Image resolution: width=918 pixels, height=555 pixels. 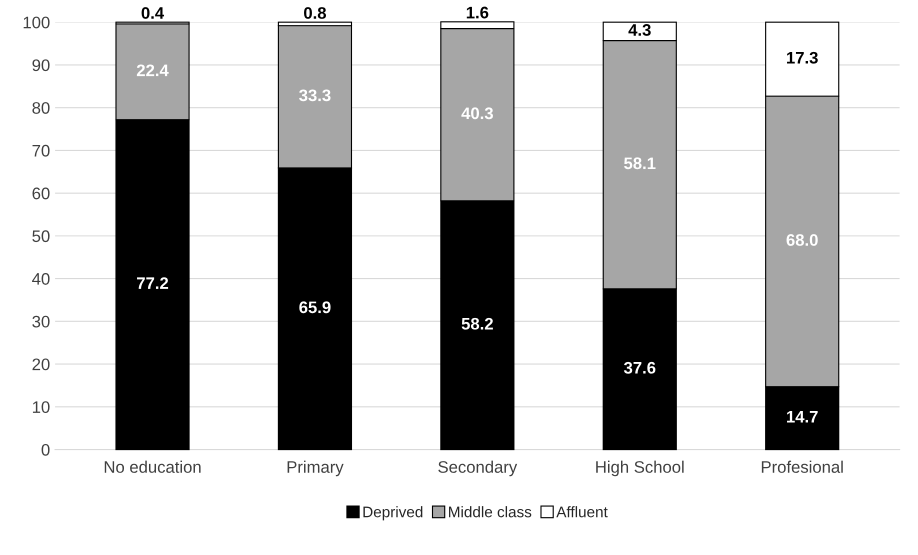 I want to click on y-tick-label: 100, so click(x=37, y=22).